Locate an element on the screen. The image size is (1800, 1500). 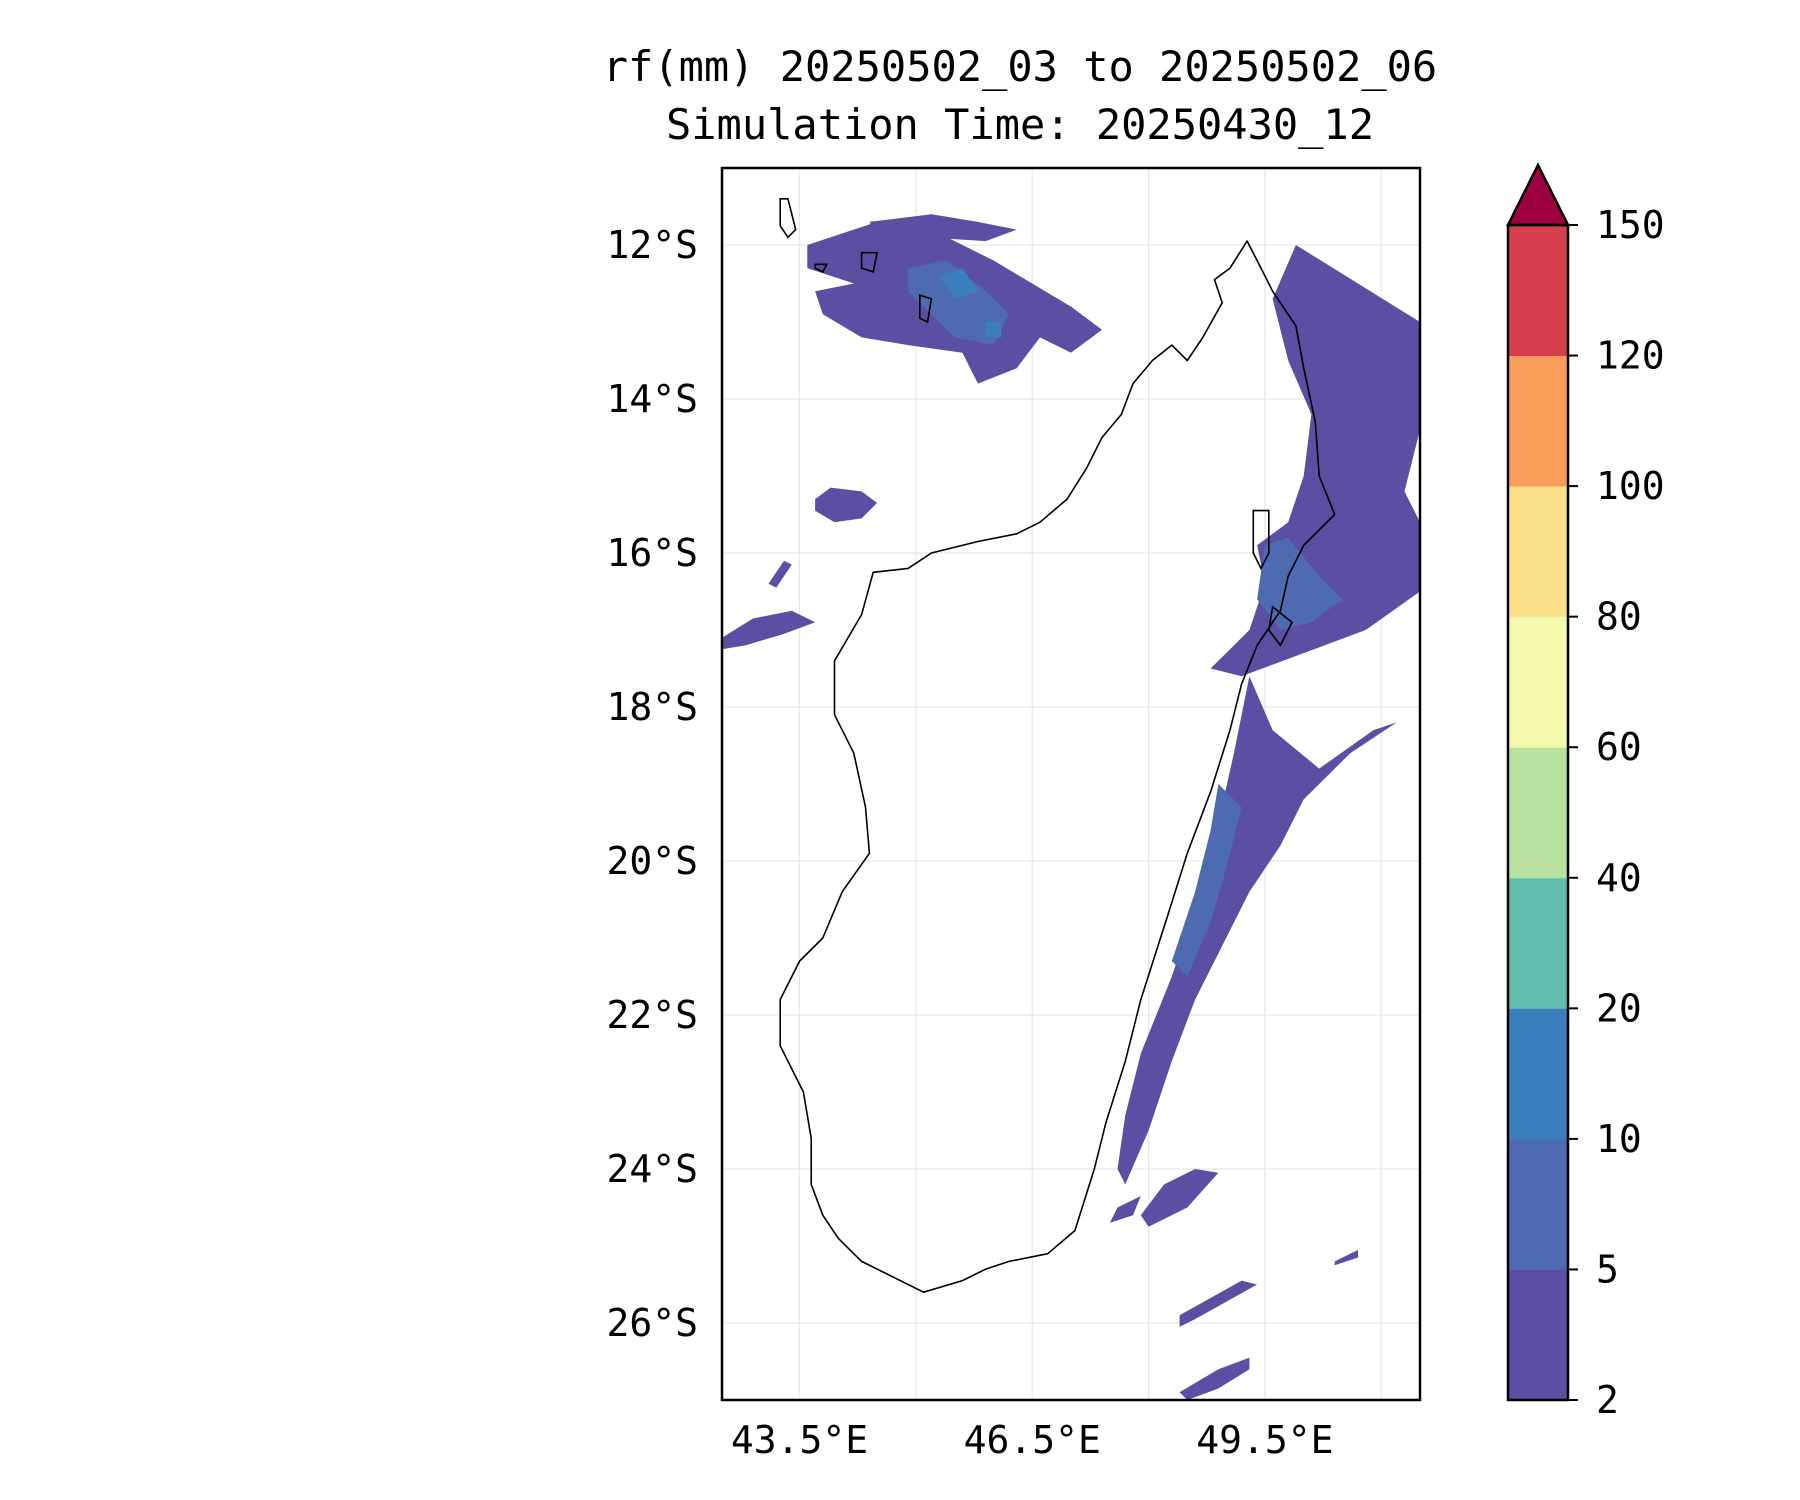
colorbar-frame is located at coordinates (1538, 812).